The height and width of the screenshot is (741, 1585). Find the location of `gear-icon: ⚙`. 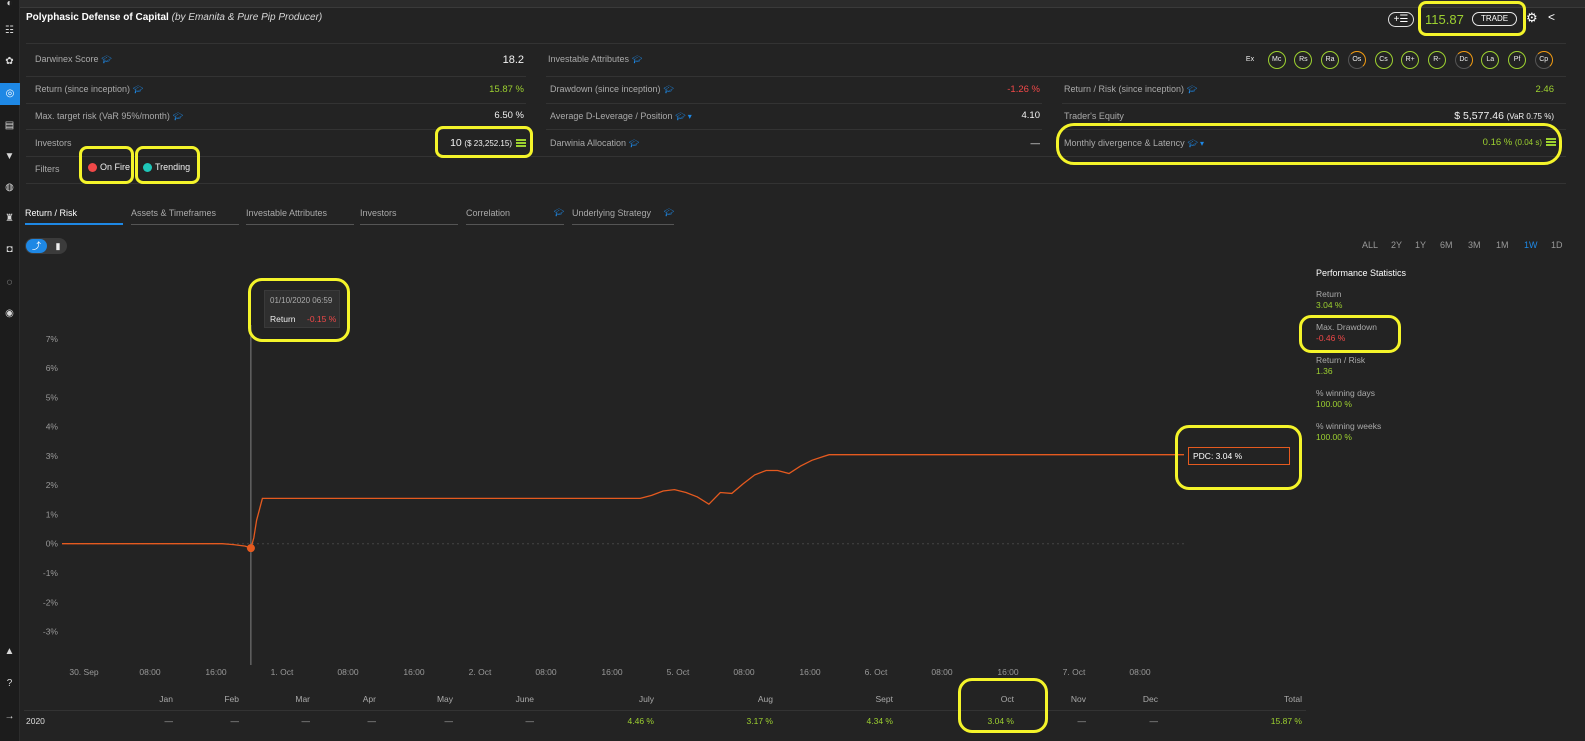

gear-icon: ⚙ is located at coordinates (1532, 17).